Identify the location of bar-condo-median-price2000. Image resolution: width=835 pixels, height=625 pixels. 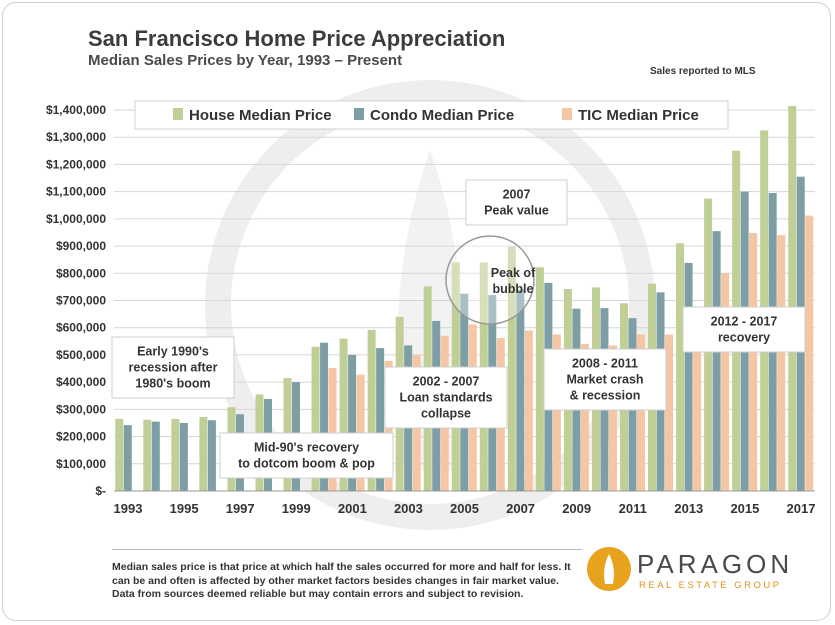
(324, 416).